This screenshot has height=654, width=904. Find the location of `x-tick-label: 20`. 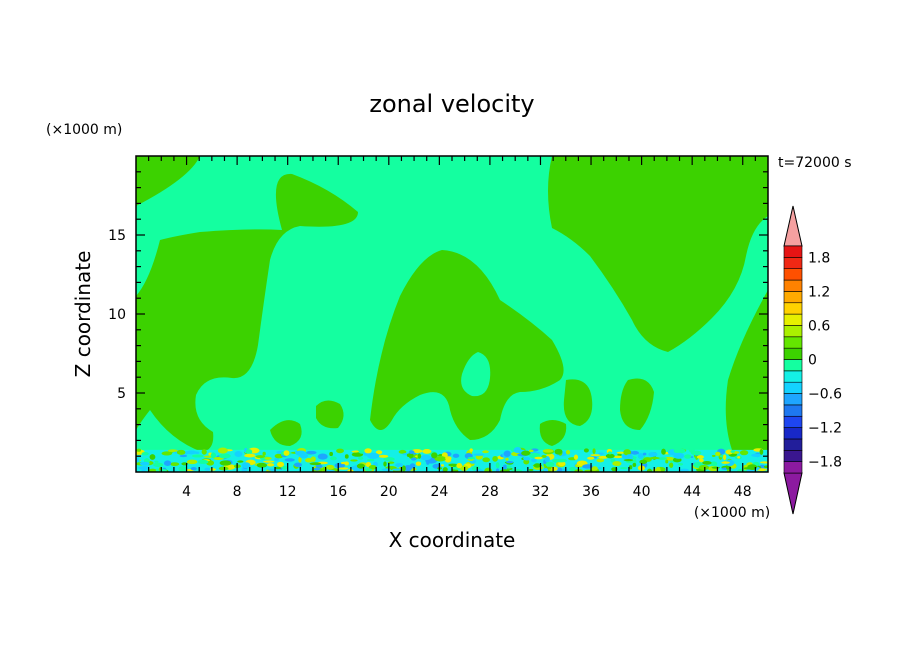

x-tick-label: 20 is located at coordinates (389, 492).